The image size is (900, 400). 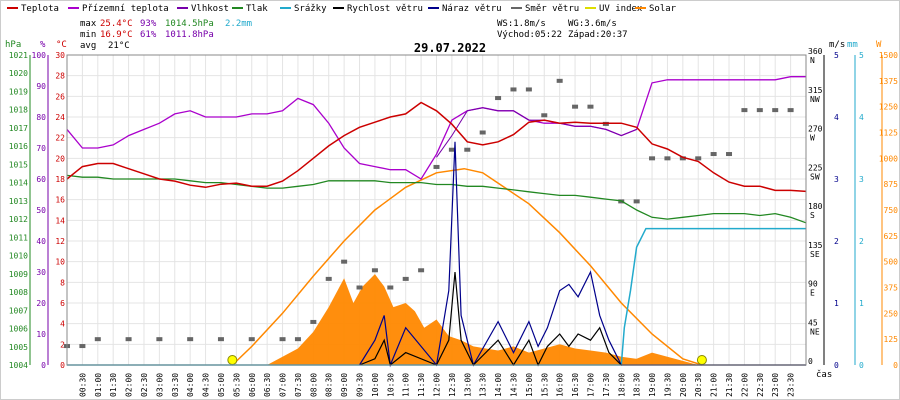 I want to click on legend-label-7: Směr větru, so click(x=552, y=9).